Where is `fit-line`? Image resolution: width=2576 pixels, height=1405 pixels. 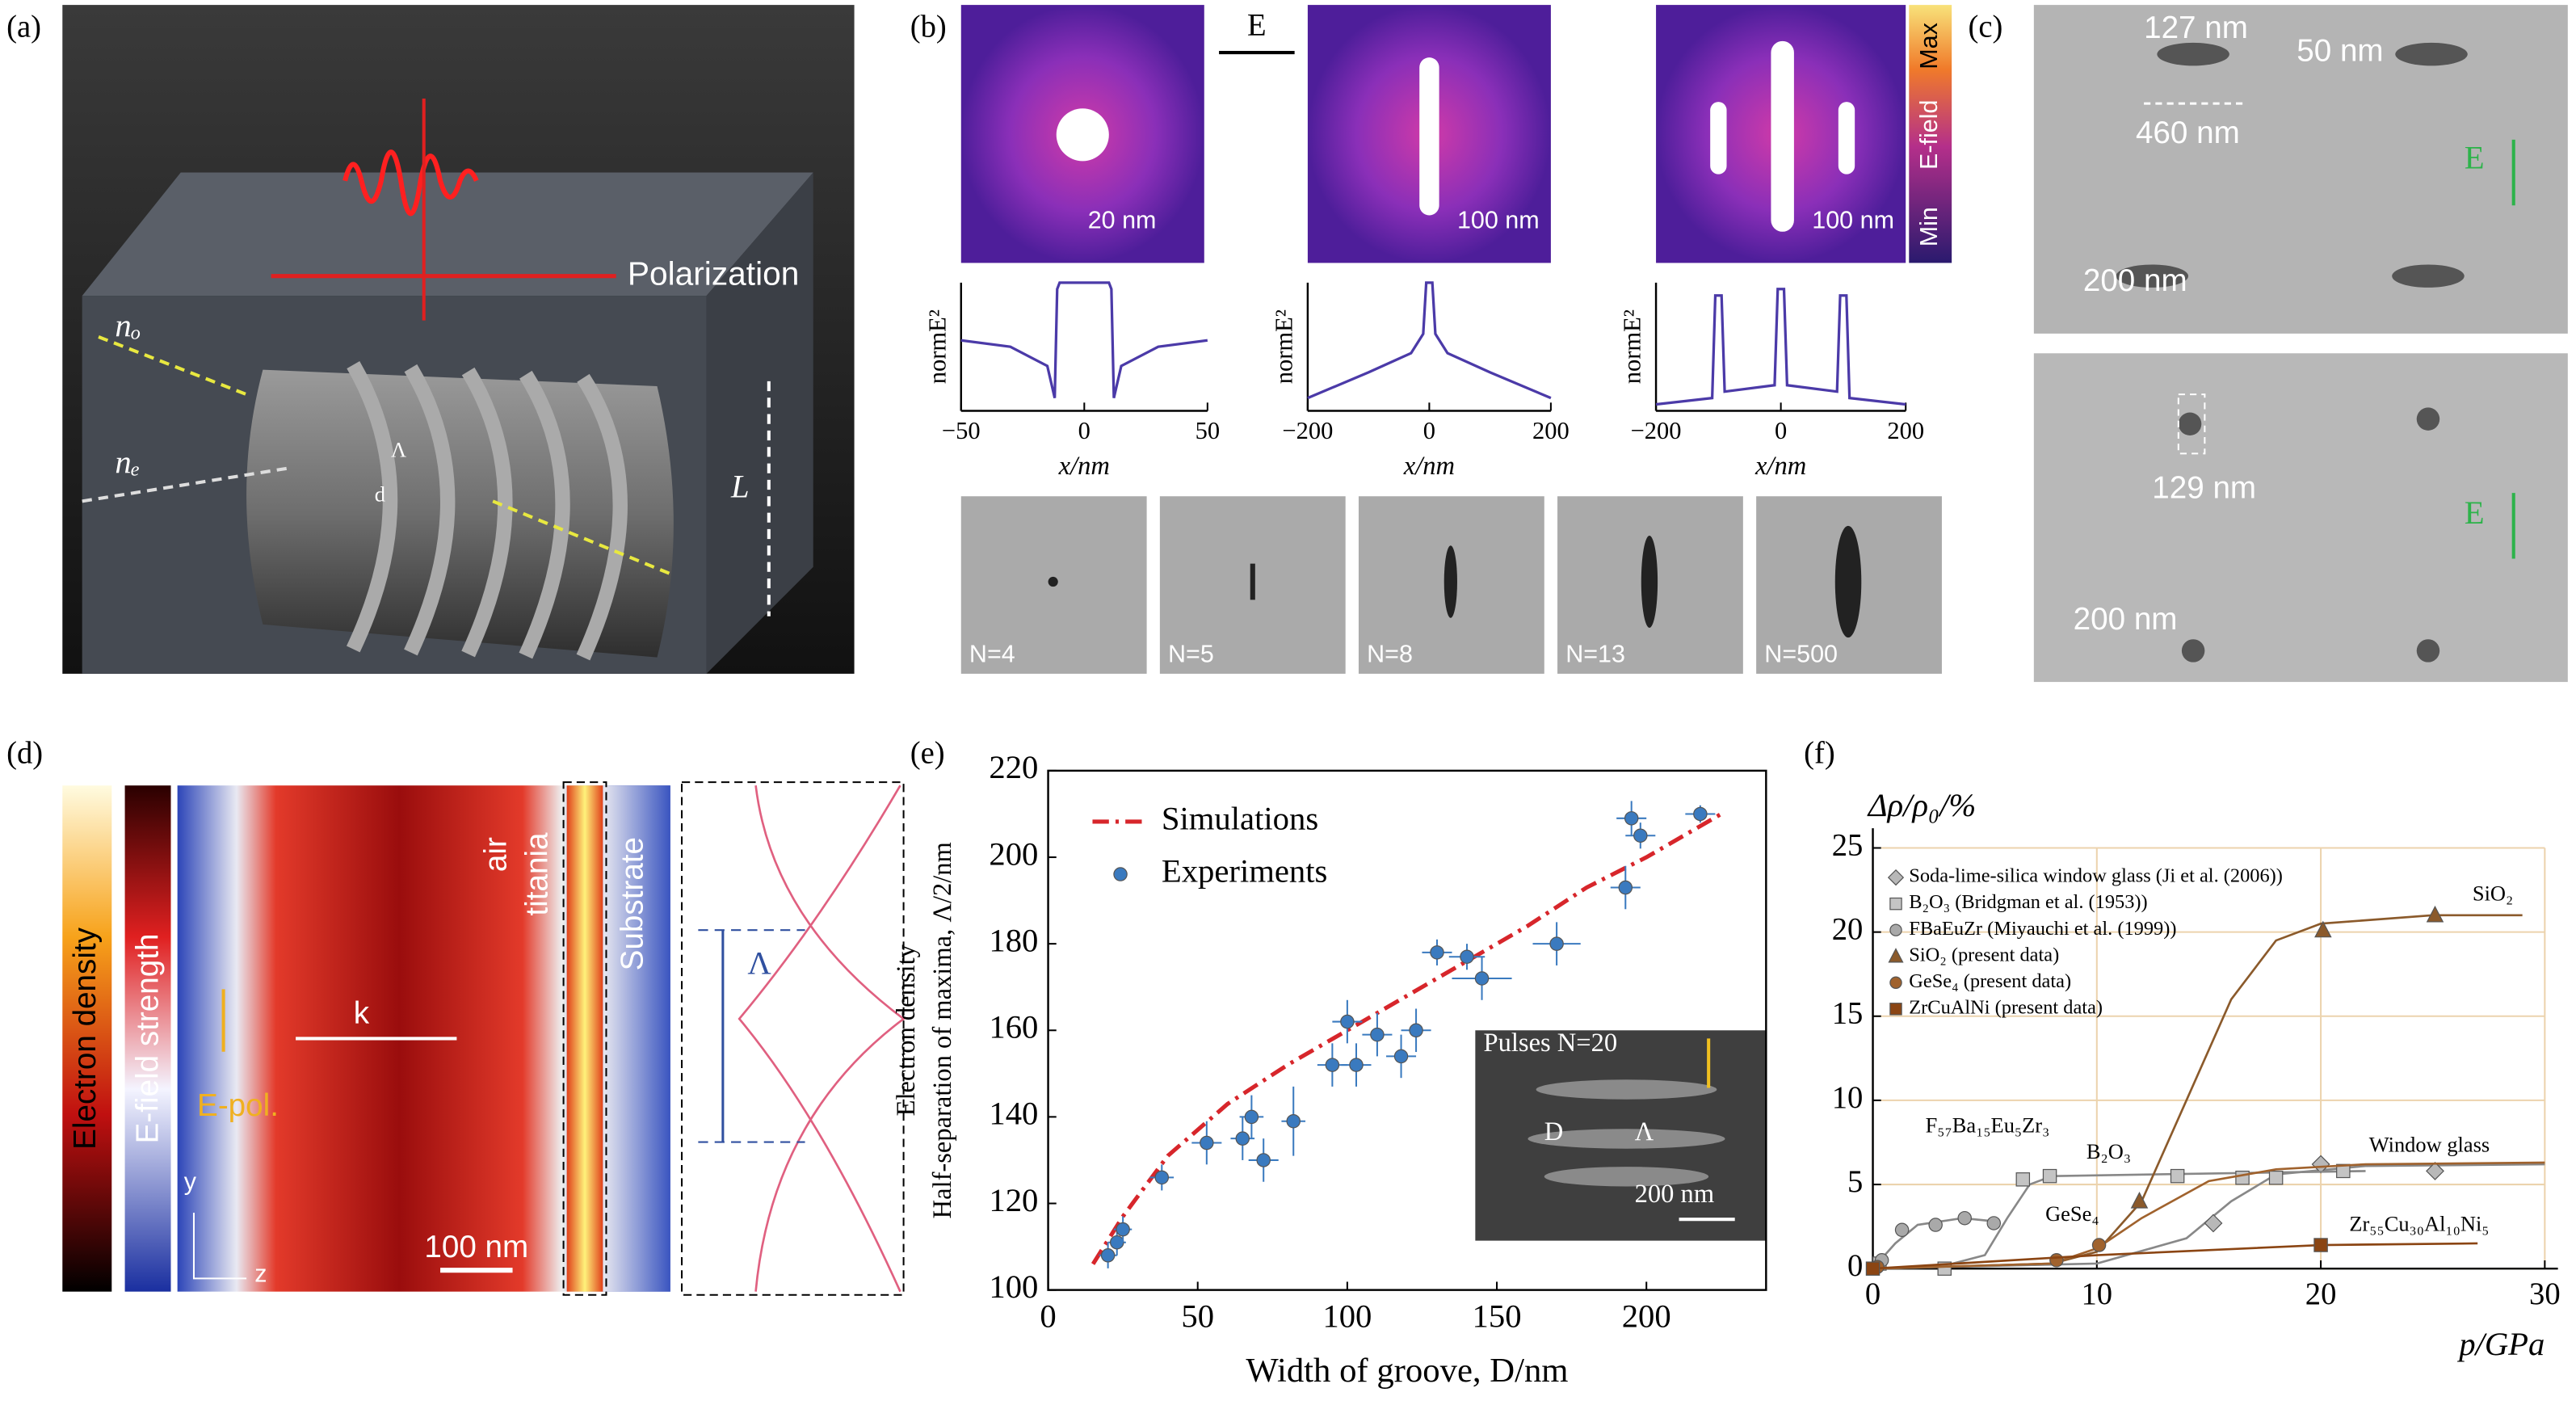
fit-line is located at coordinates (2175, 1256).